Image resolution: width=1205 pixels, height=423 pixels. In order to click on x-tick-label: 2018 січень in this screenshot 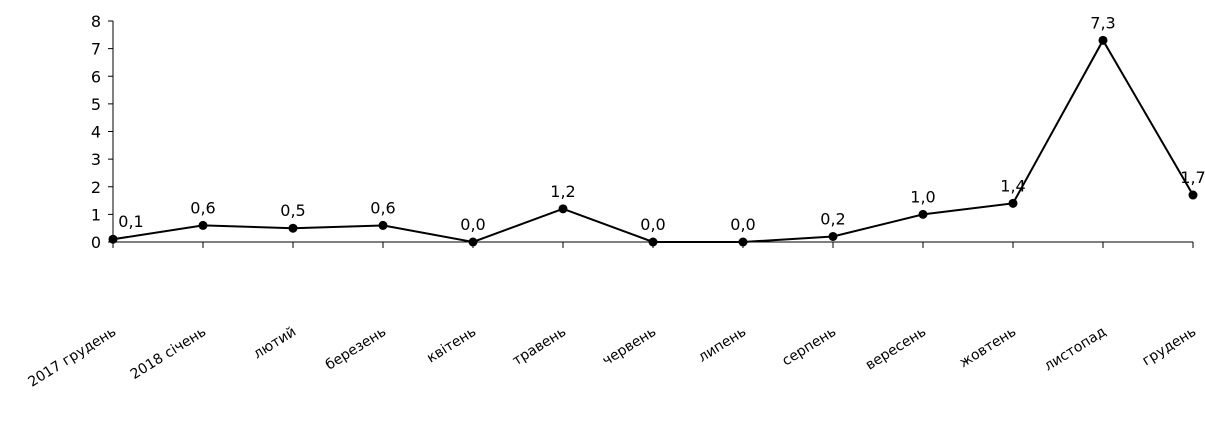, I will do `click(168, 353)`.